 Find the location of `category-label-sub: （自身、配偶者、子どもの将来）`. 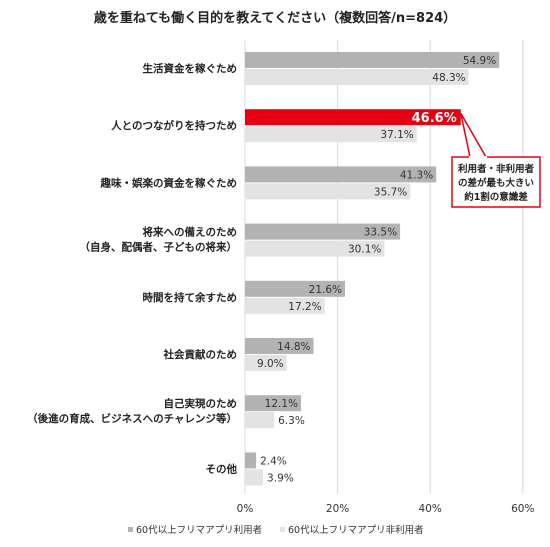

category-label-sub: （自身、配偶者、子どもの将来） is located at coordinates (159, 247).